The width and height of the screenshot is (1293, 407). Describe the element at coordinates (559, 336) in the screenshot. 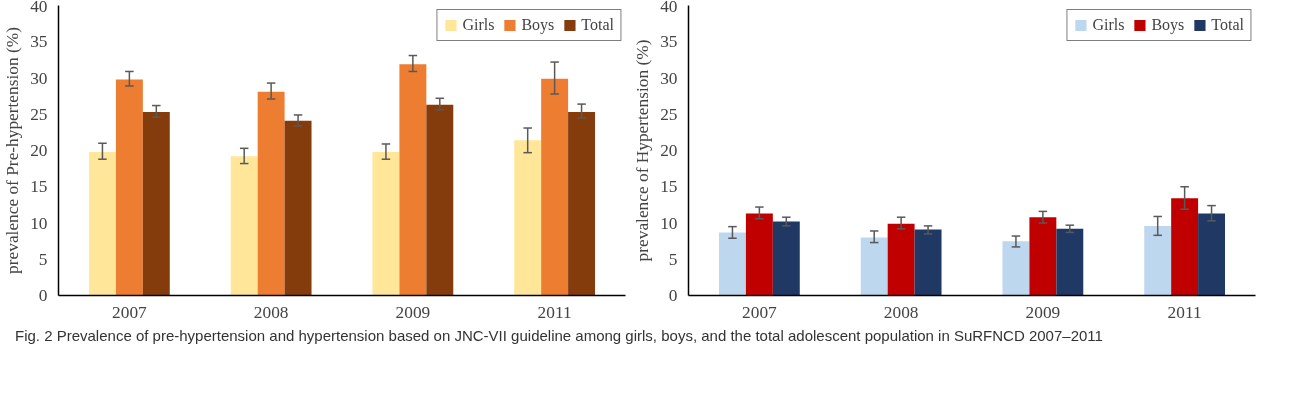

I see `caption: Fig. 2 Prevalence of pre-hypertension and hypertension based on JNC-VII guideline among girls, boys, and the total adolescent population in SuRFNCD 2007–2011` at that location.